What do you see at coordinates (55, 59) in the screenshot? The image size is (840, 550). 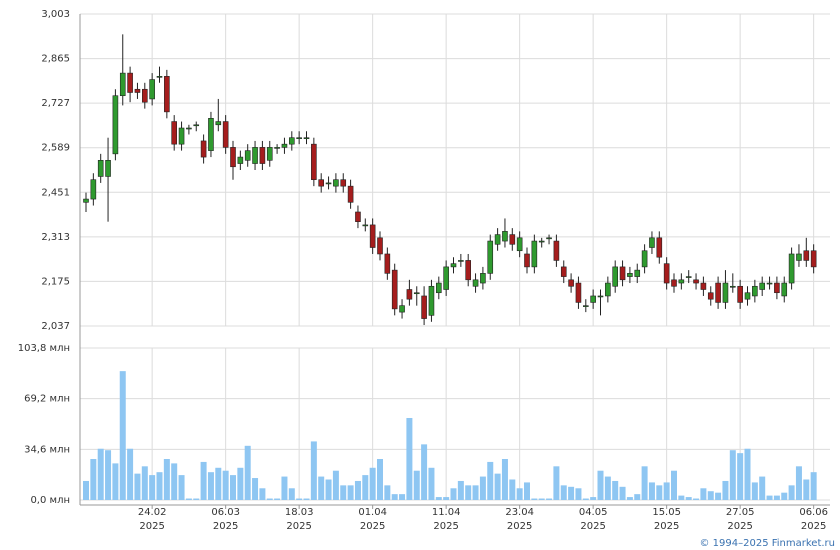 I see `y-tick-label: 2,865` at bounding box center [55, 59].